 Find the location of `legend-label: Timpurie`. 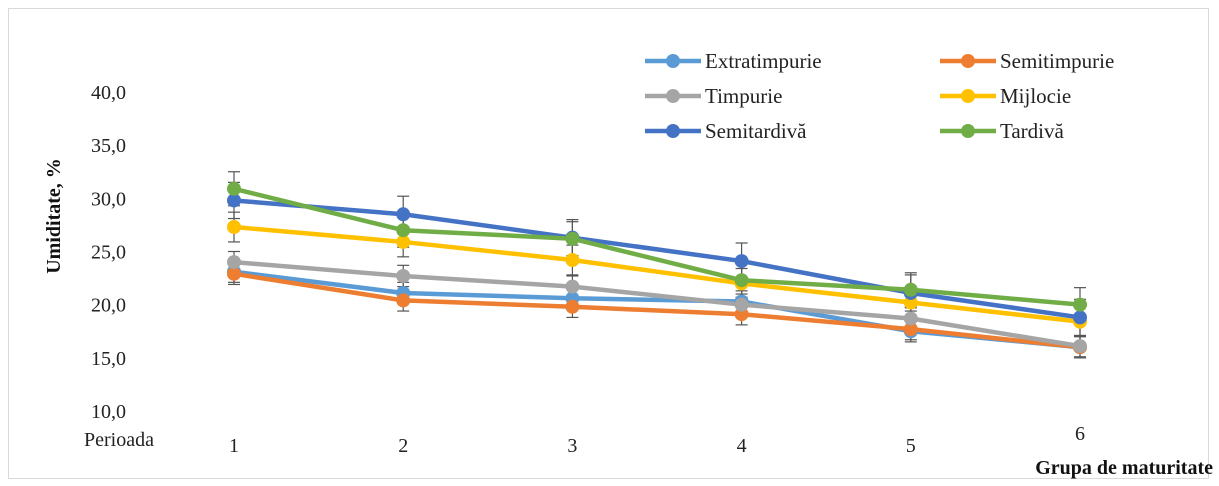

legend-label: Timpurie is located at coordinates (743, 96).